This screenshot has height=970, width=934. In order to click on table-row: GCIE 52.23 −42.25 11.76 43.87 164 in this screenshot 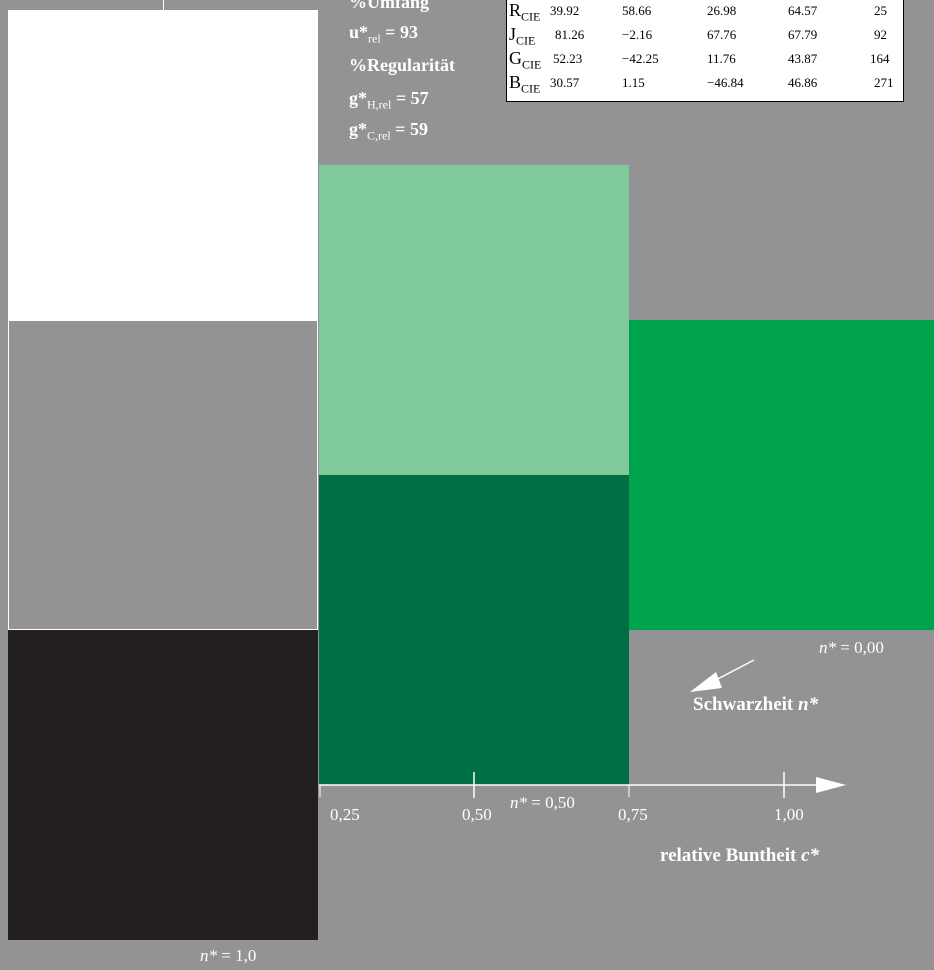, I will do `click(705, 60)`.